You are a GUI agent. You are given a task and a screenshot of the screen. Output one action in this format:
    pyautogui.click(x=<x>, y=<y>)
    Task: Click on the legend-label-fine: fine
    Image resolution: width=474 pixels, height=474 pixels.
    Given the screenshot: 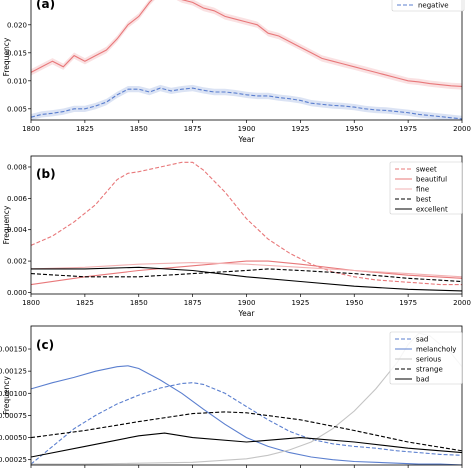 What is the action you would take?
    pyautogui.click(x=422, y=190)
    